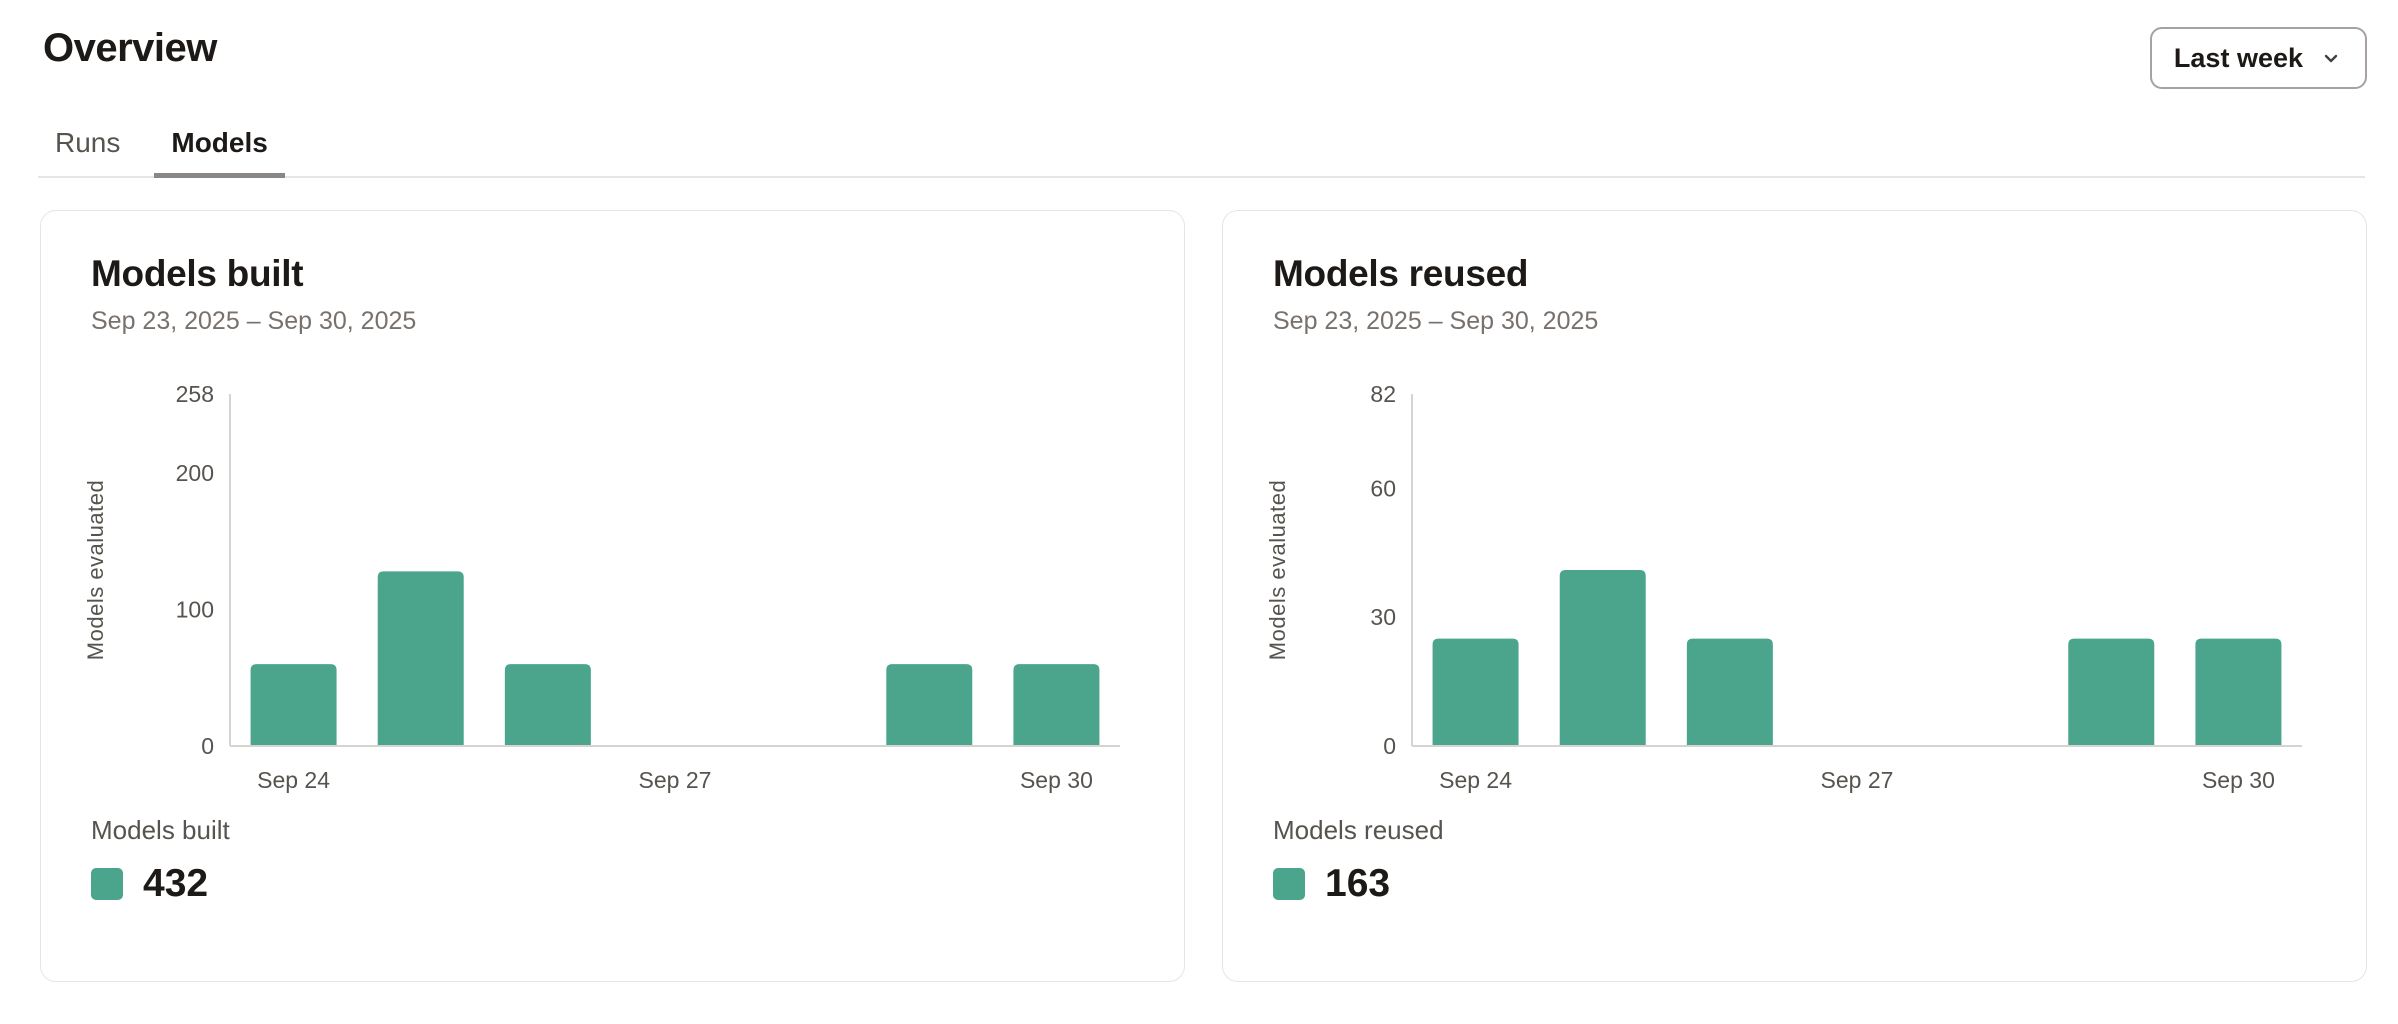 The height and width of the screenshot is (1024, 2398). What do you see at coordinates (195, 473) in the screenshot?
I see `y-tick-label: 200` at bounding box center [195, 473].